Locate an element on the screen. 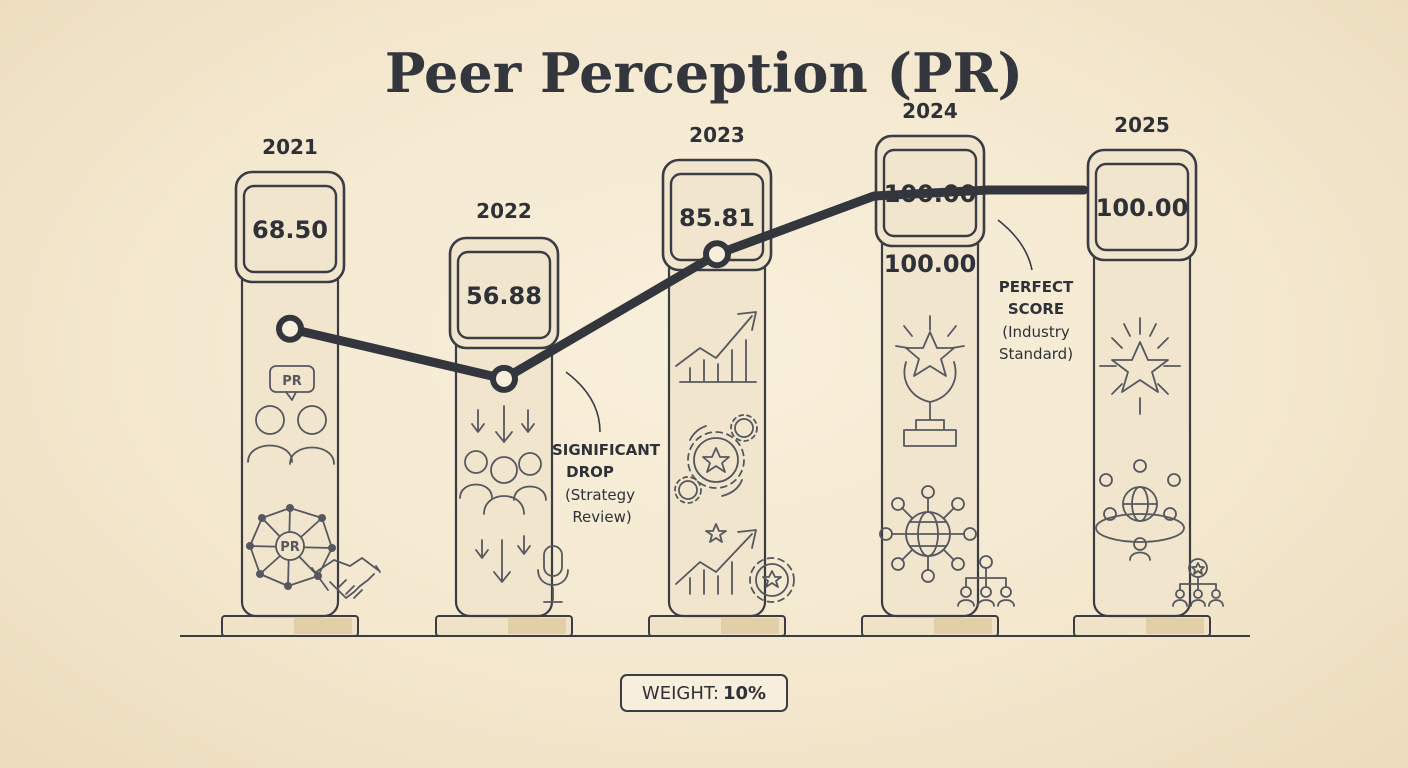 The width and height of the screenshot is (1408, 768). annotation-significant-drop: SIGNIFICANT DROP (Strategy Review) is located at coordinates (606, 448).